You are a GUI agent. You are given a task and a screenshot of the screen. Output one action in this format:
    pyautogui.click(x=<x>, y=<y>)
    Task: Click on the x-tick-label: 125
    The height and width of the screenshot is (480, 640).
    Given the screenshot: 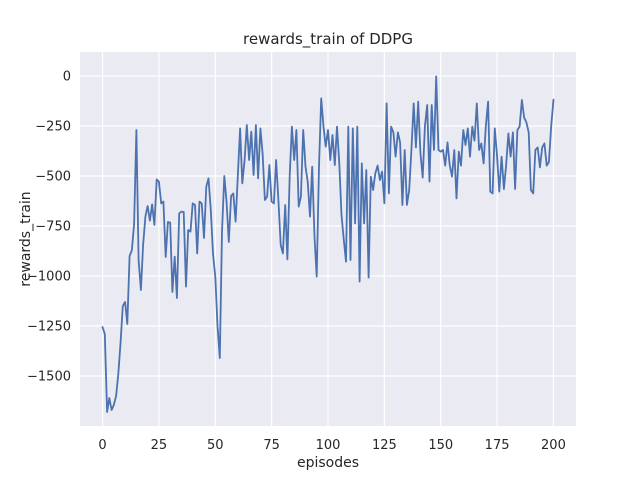 What is the action you would take?
    pyautogui.click(x=384, y=445)
    